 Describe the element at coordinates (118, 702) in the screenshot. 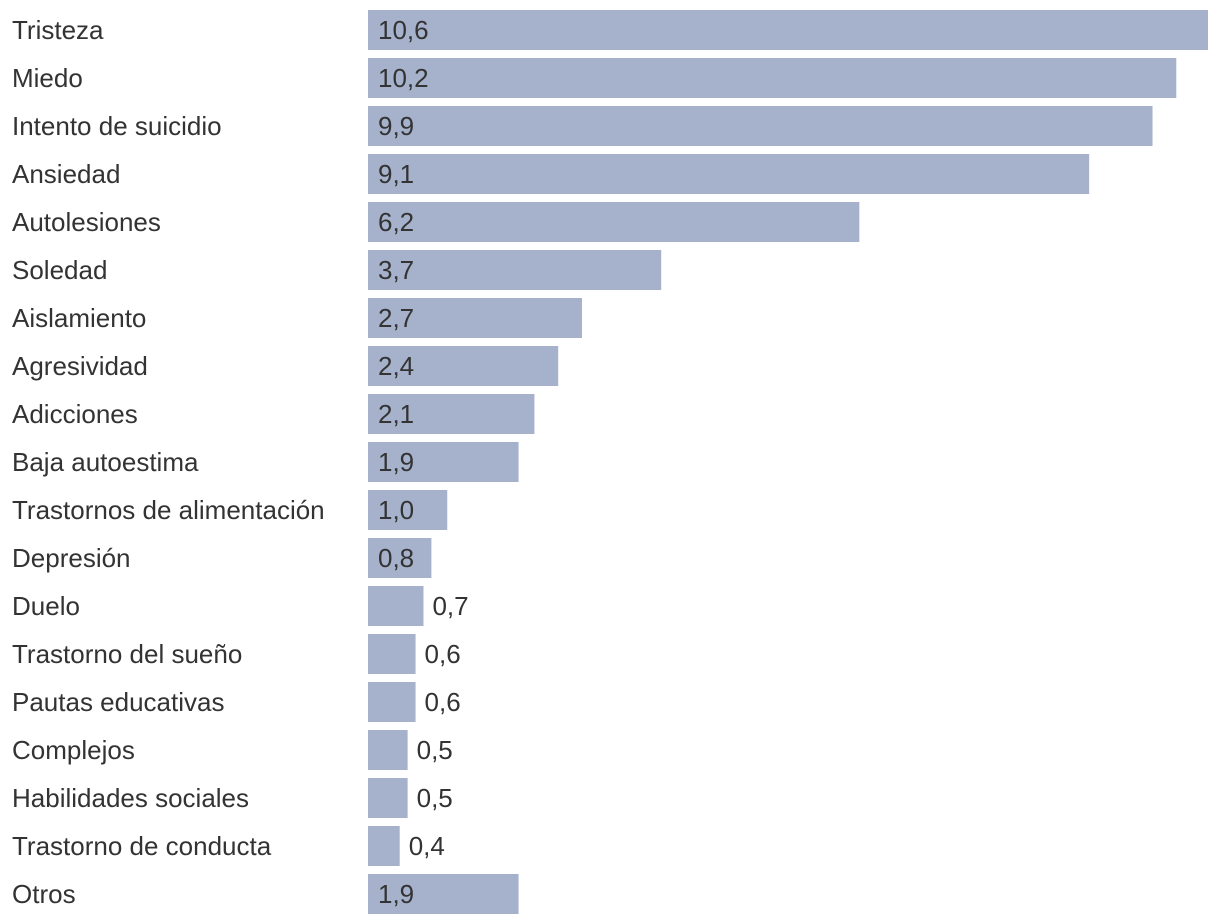

I see `category-label: Pautas educativas` at that location.